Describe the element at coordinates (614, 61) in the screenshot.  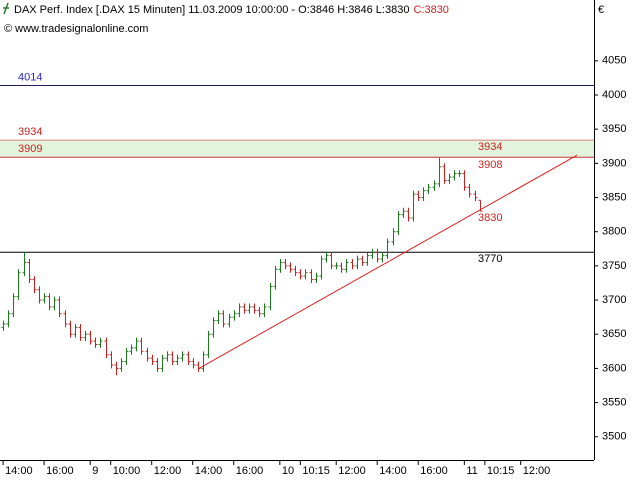
I see `y-tick-label: 4050` at that location.